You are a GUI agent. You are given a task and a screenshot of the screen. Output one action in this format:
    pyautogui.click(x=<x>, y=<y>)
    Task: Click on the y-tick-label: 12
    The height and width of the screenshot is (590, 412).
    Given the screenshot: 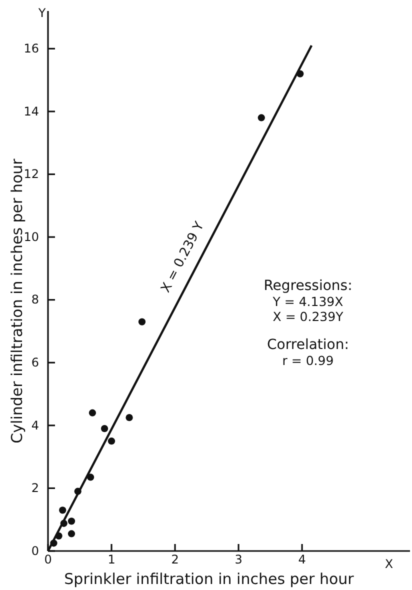 What is the action you would take?
    pyautogui.click(x=31, y=174)
    